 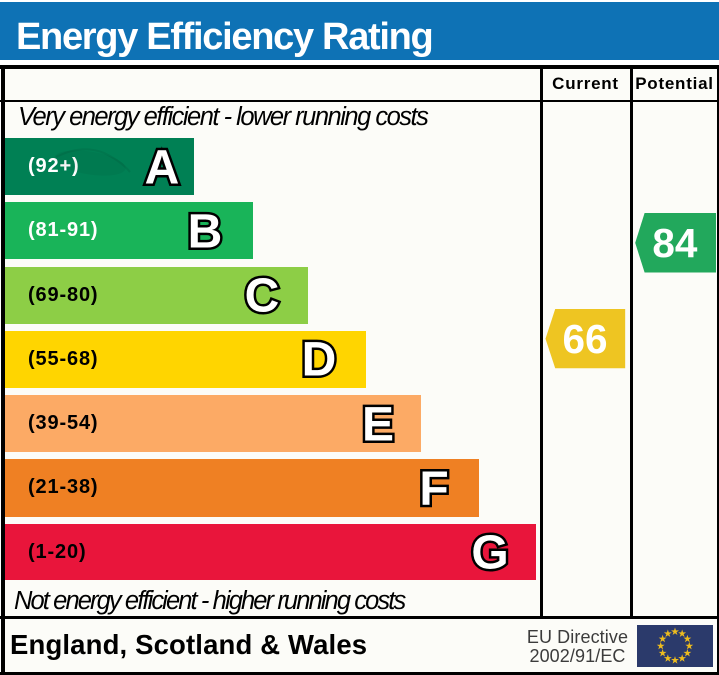 I want to click on svg-text: B, so click(x=205, y=231).